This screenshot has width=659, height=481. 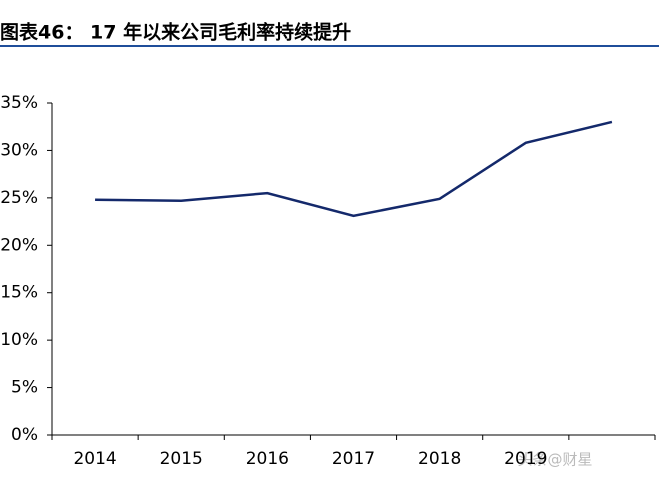 I want to click on x-tick-label: 2018, so click(x=439, y=459).